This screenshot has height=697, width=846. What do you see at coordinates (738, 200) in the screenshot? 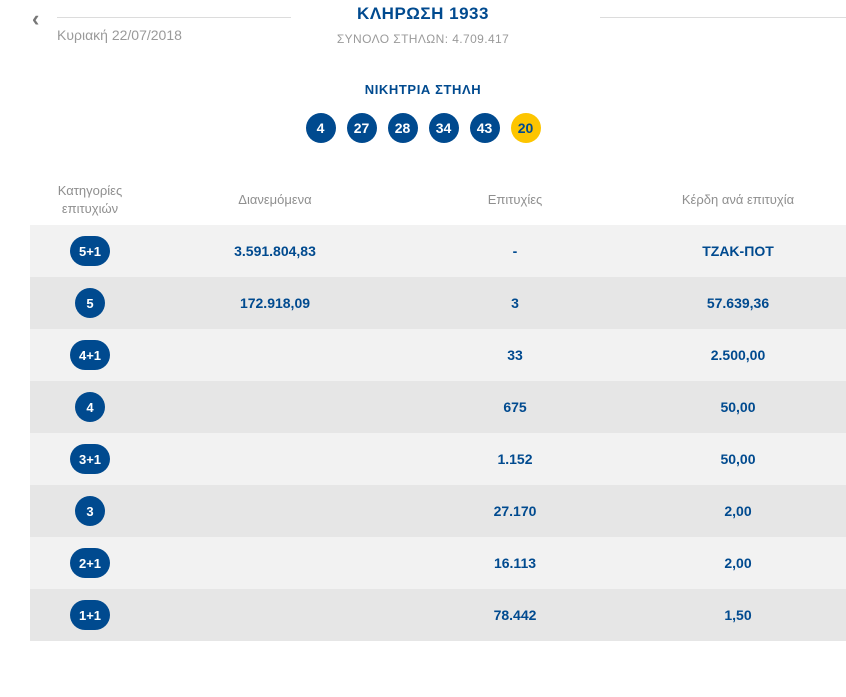
I see `header-prize: Κέρδη ανά επιτυχία` at bounding box center [738, 200].